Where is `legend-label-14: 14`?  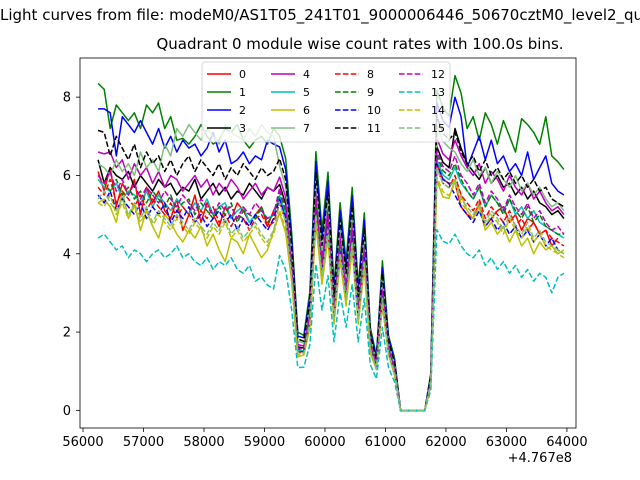
legend-label-14: 14 is located at coordinates (438, 110).